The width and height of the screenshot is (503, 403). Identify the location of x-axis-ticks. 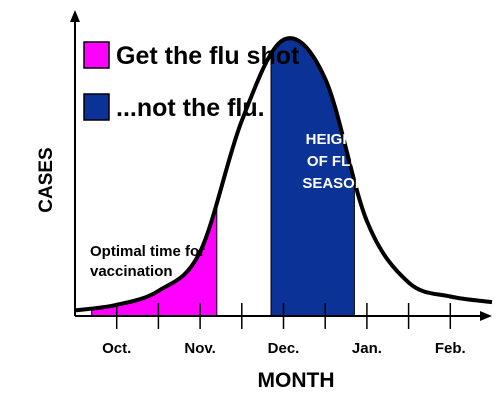
(283, 316).